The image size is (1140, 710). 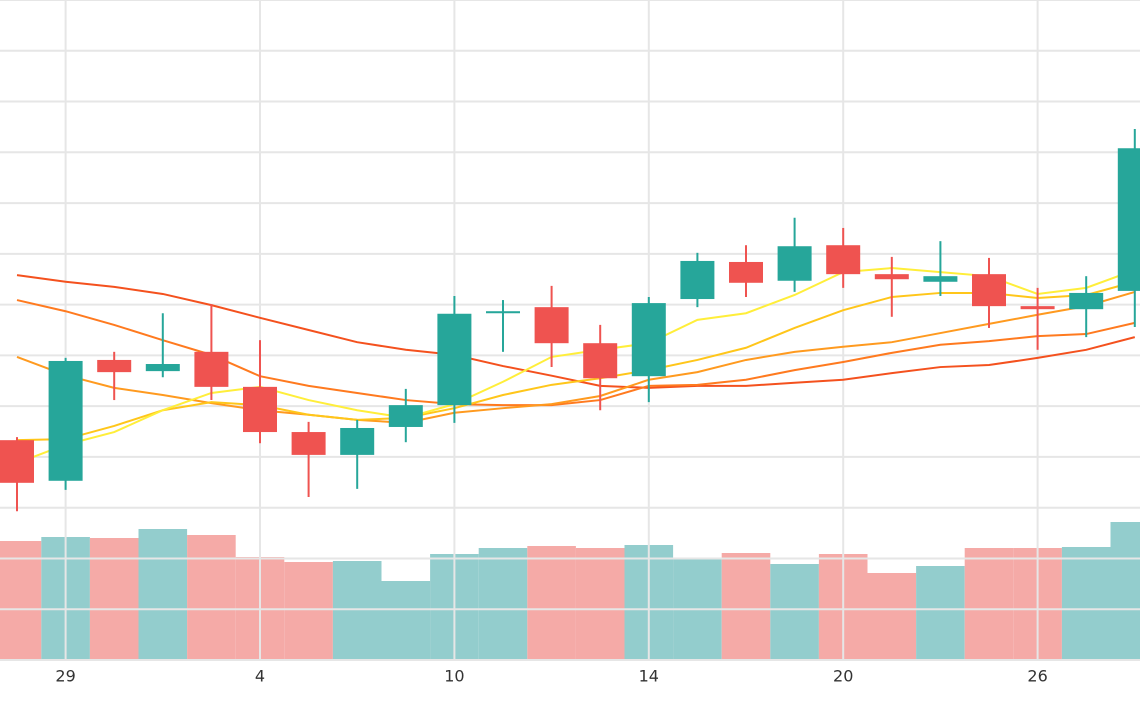 I want to click on x-tick-label: 29, so click(x=65, y=676).